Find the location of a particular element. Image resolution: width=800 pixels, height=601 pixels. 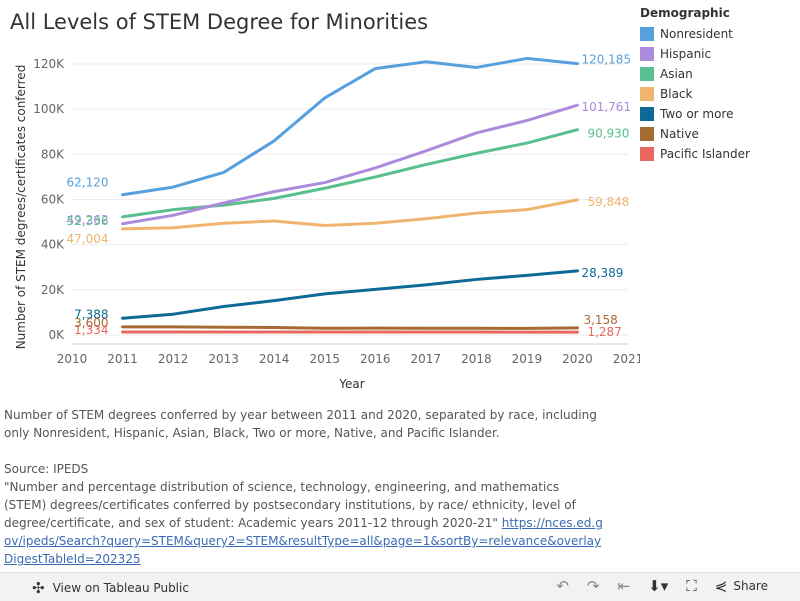

y-tick-label: 0K is located at coordinates (56, 335).